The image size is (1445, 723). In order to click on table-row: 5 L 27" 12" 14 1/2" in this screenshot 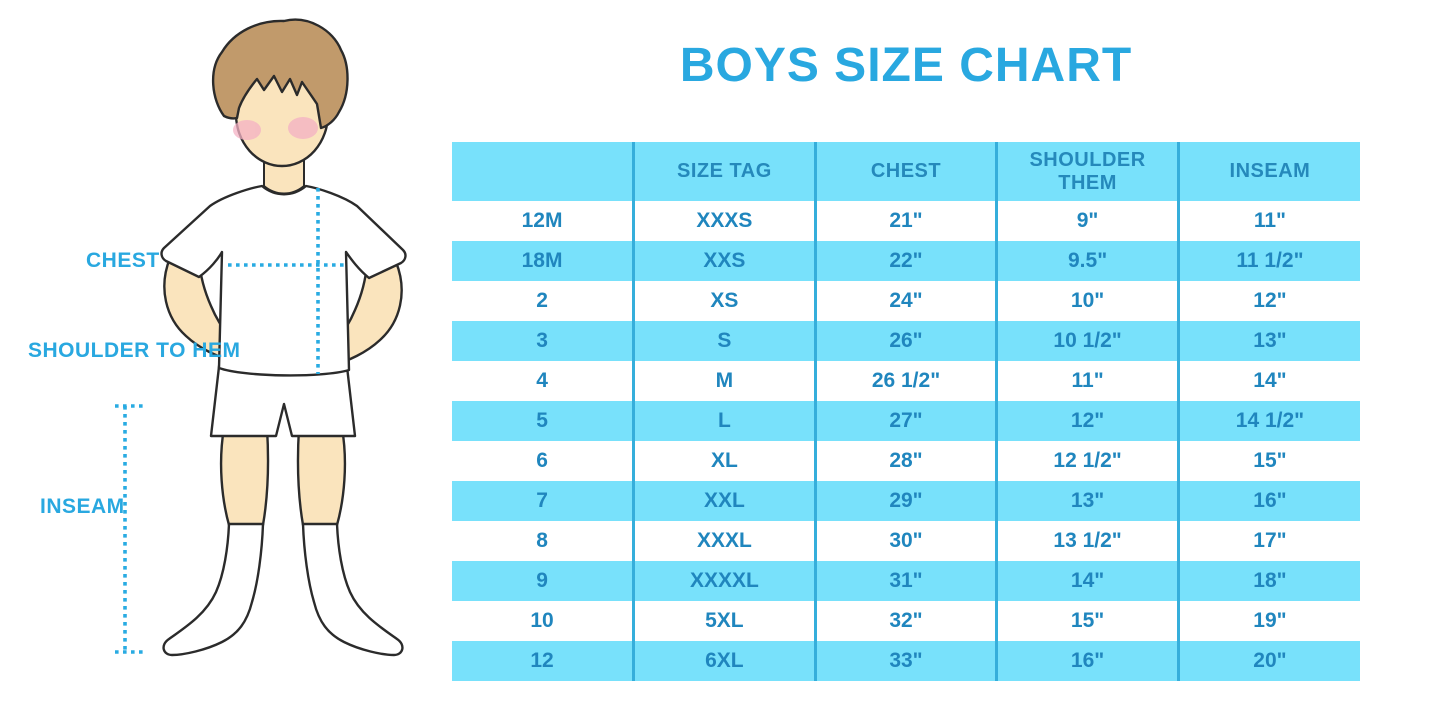, I will do `click(906, 421)`.